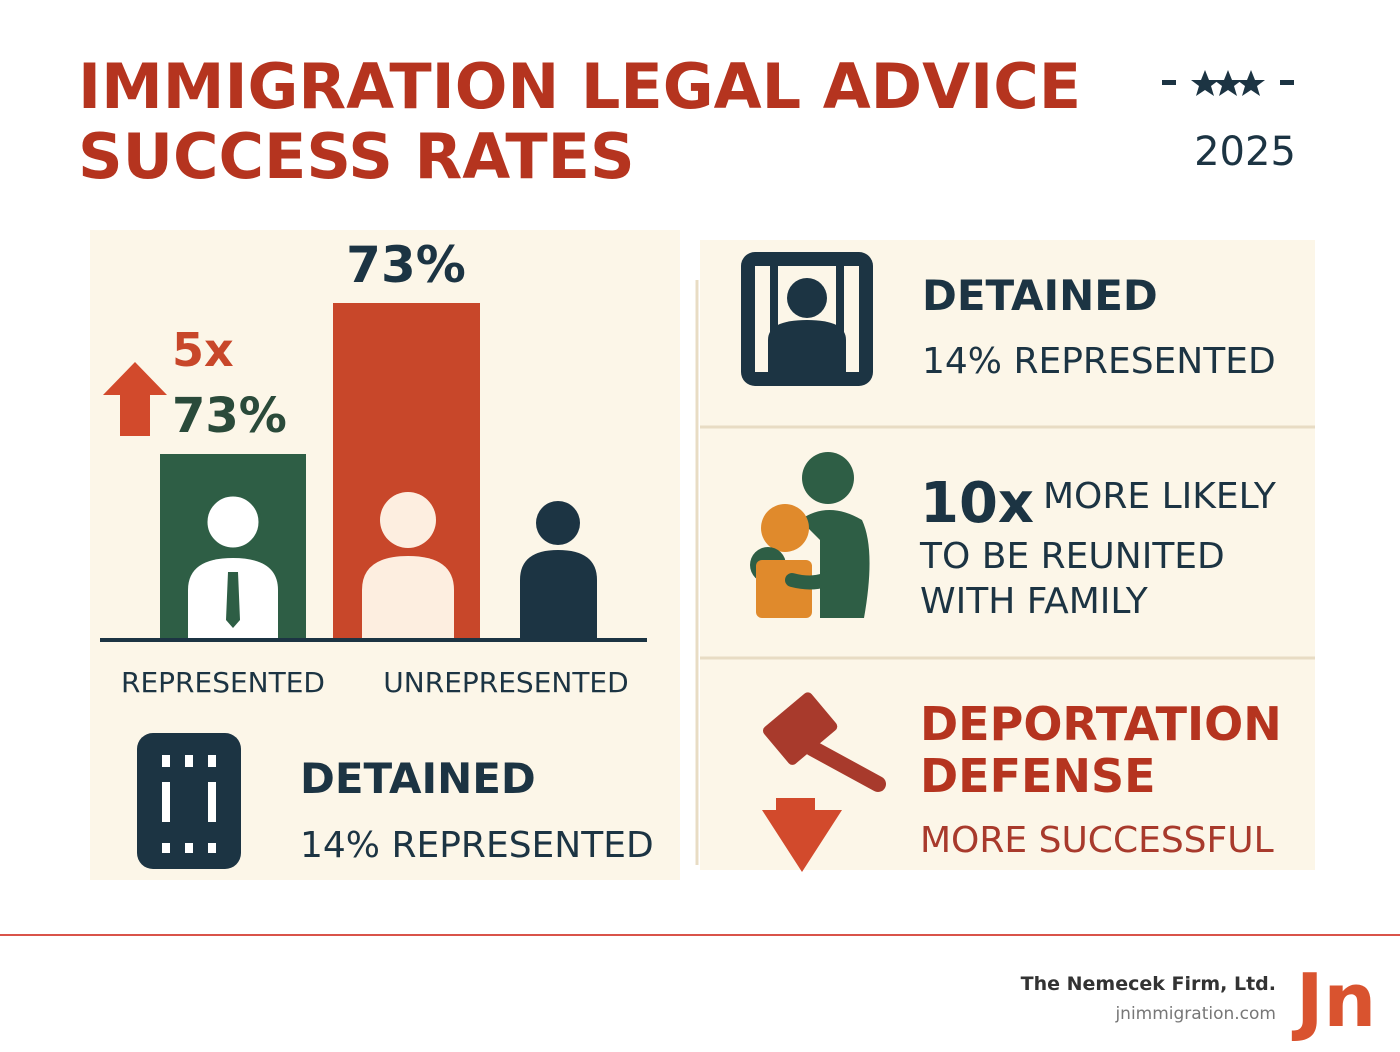  What do you see at coordinates (356, 156) in the screenshot?
I see `title: SUCCESS RATES` at bounding box center [356, 156].